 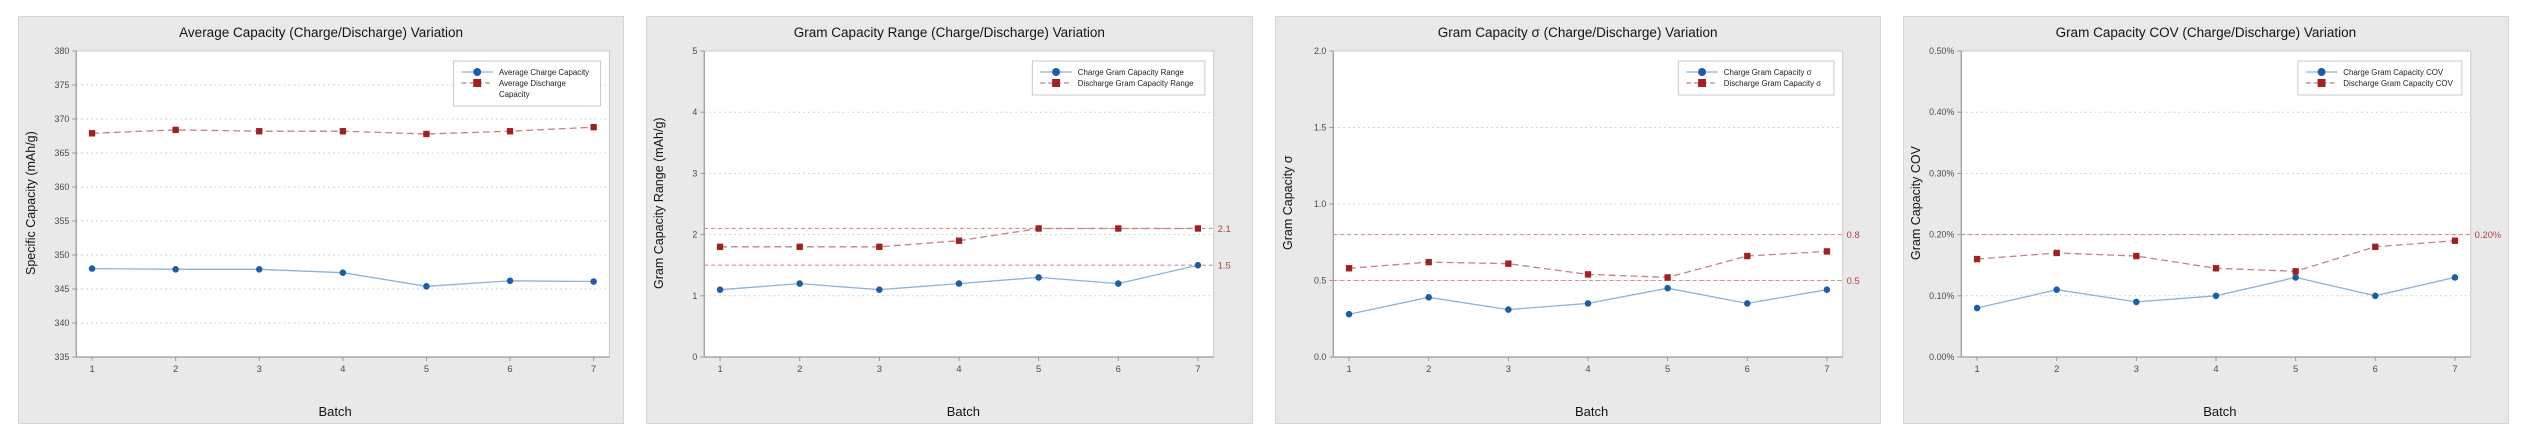 I want to click on y-tick-label: 1.5, so click(x=1319, y=127).